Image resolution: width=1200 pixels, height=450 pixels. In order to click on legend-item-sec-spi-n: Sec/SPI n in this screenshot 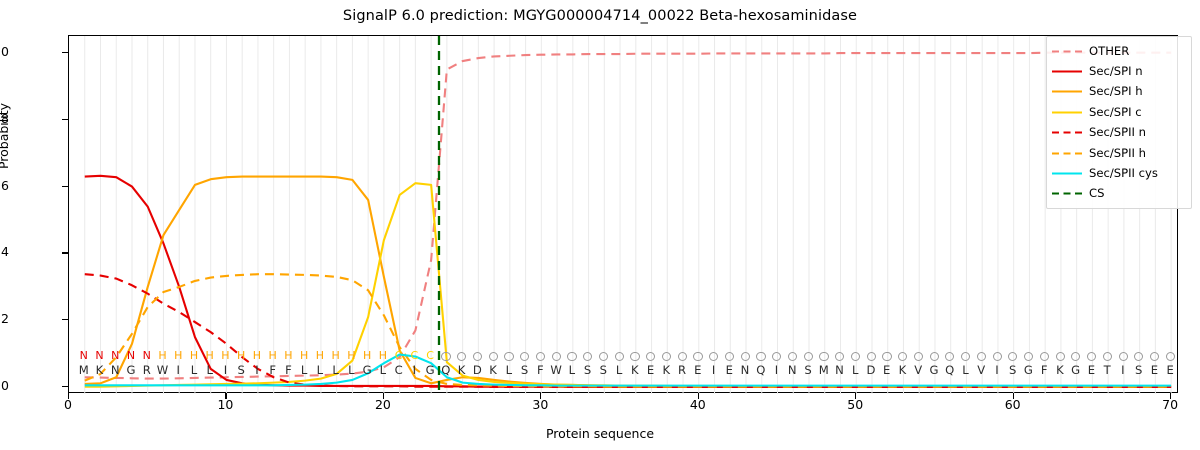, I will do `click(1119, 71)`.